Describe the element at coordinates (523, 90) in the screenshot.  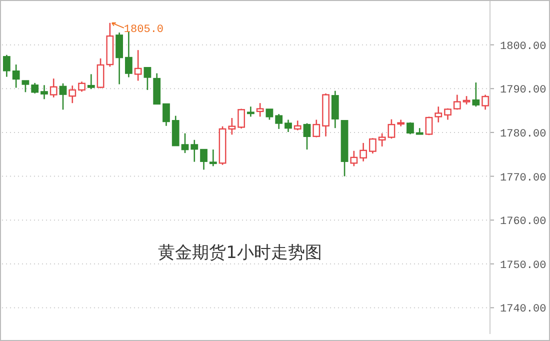
I see `y-tick-label: 1790.00` at that location.